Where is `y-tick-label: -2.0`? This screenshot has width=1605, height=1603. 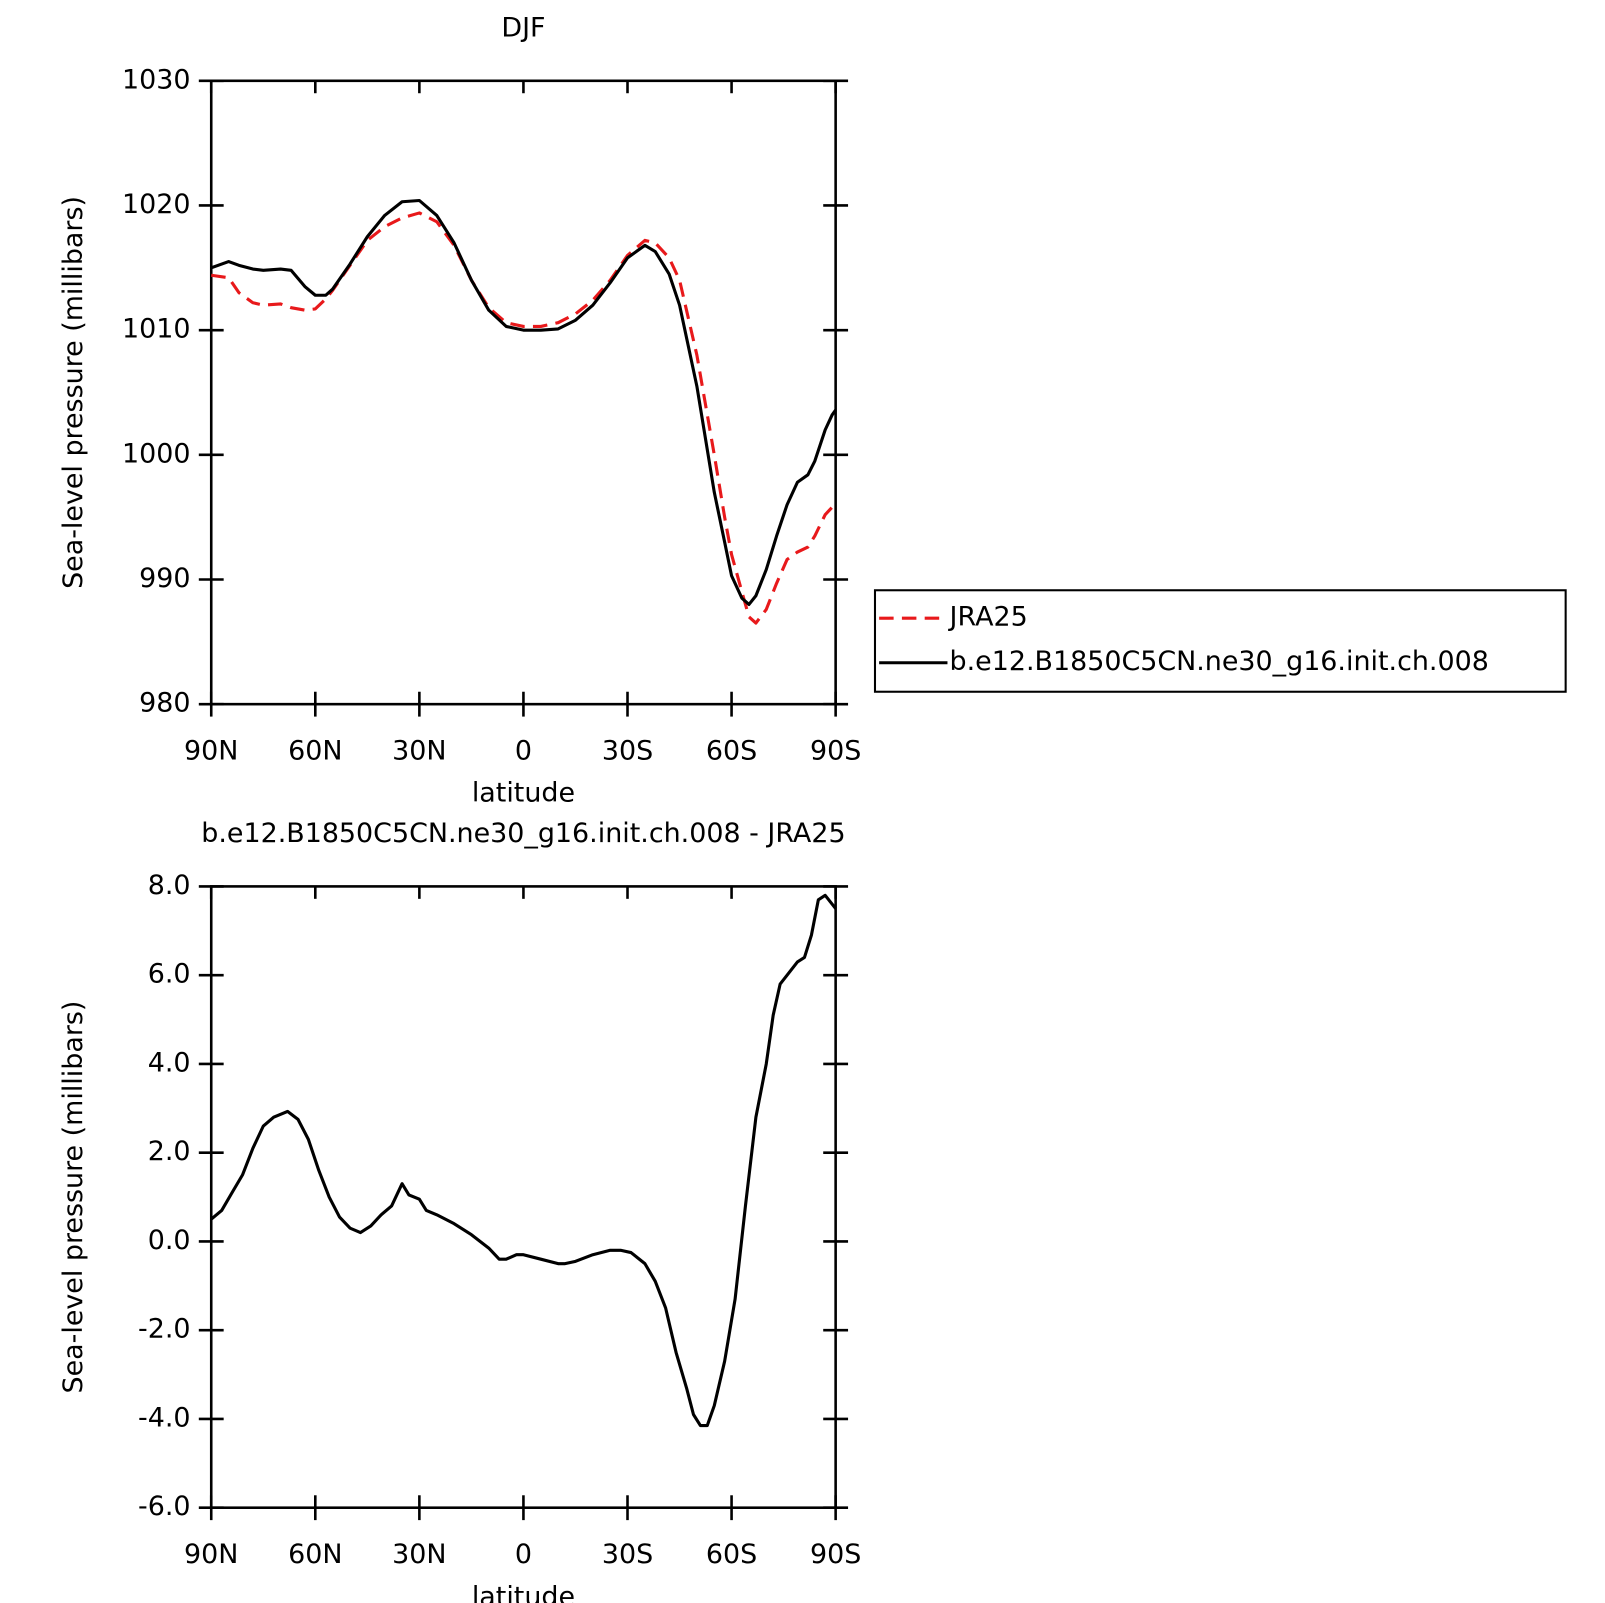 y-tick-label: -2.0 is located at coordinates (164, 1329).